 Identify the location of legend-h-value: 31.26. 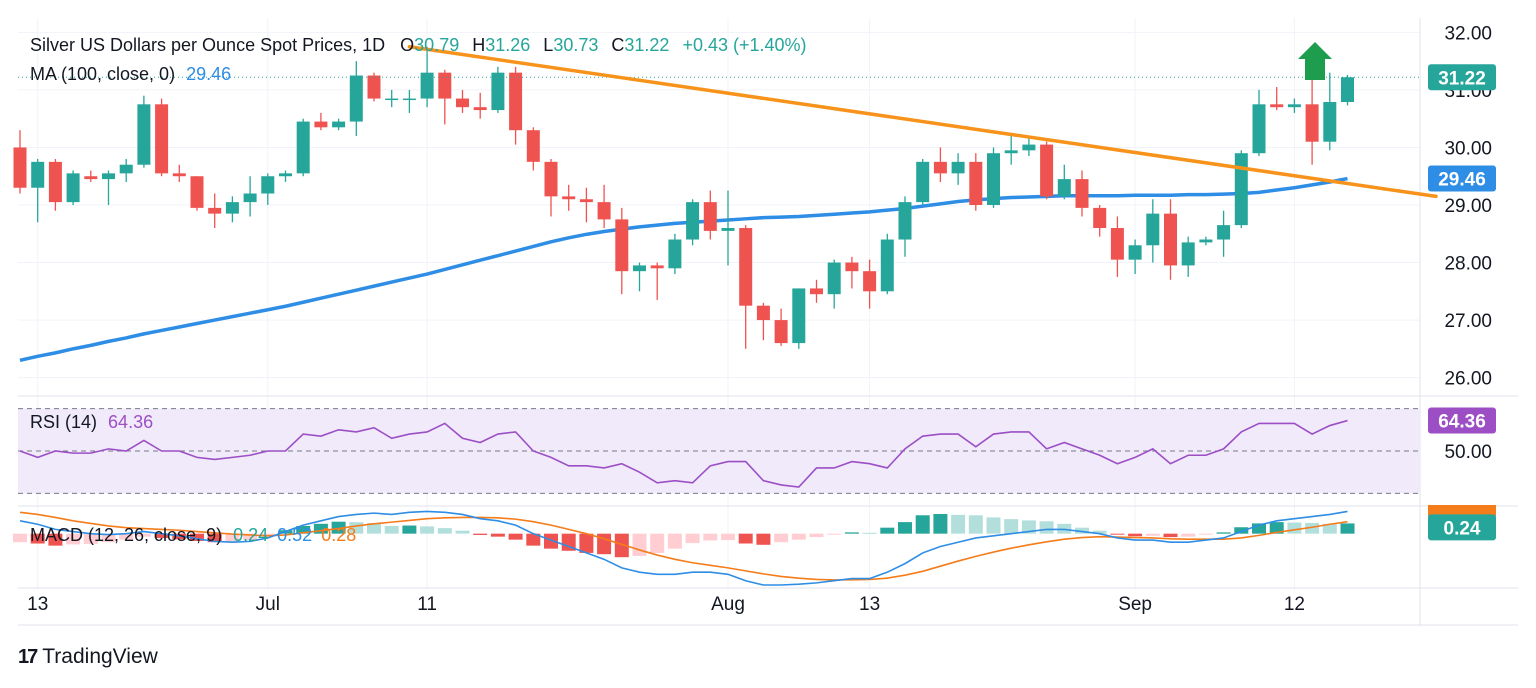
(507, 45).